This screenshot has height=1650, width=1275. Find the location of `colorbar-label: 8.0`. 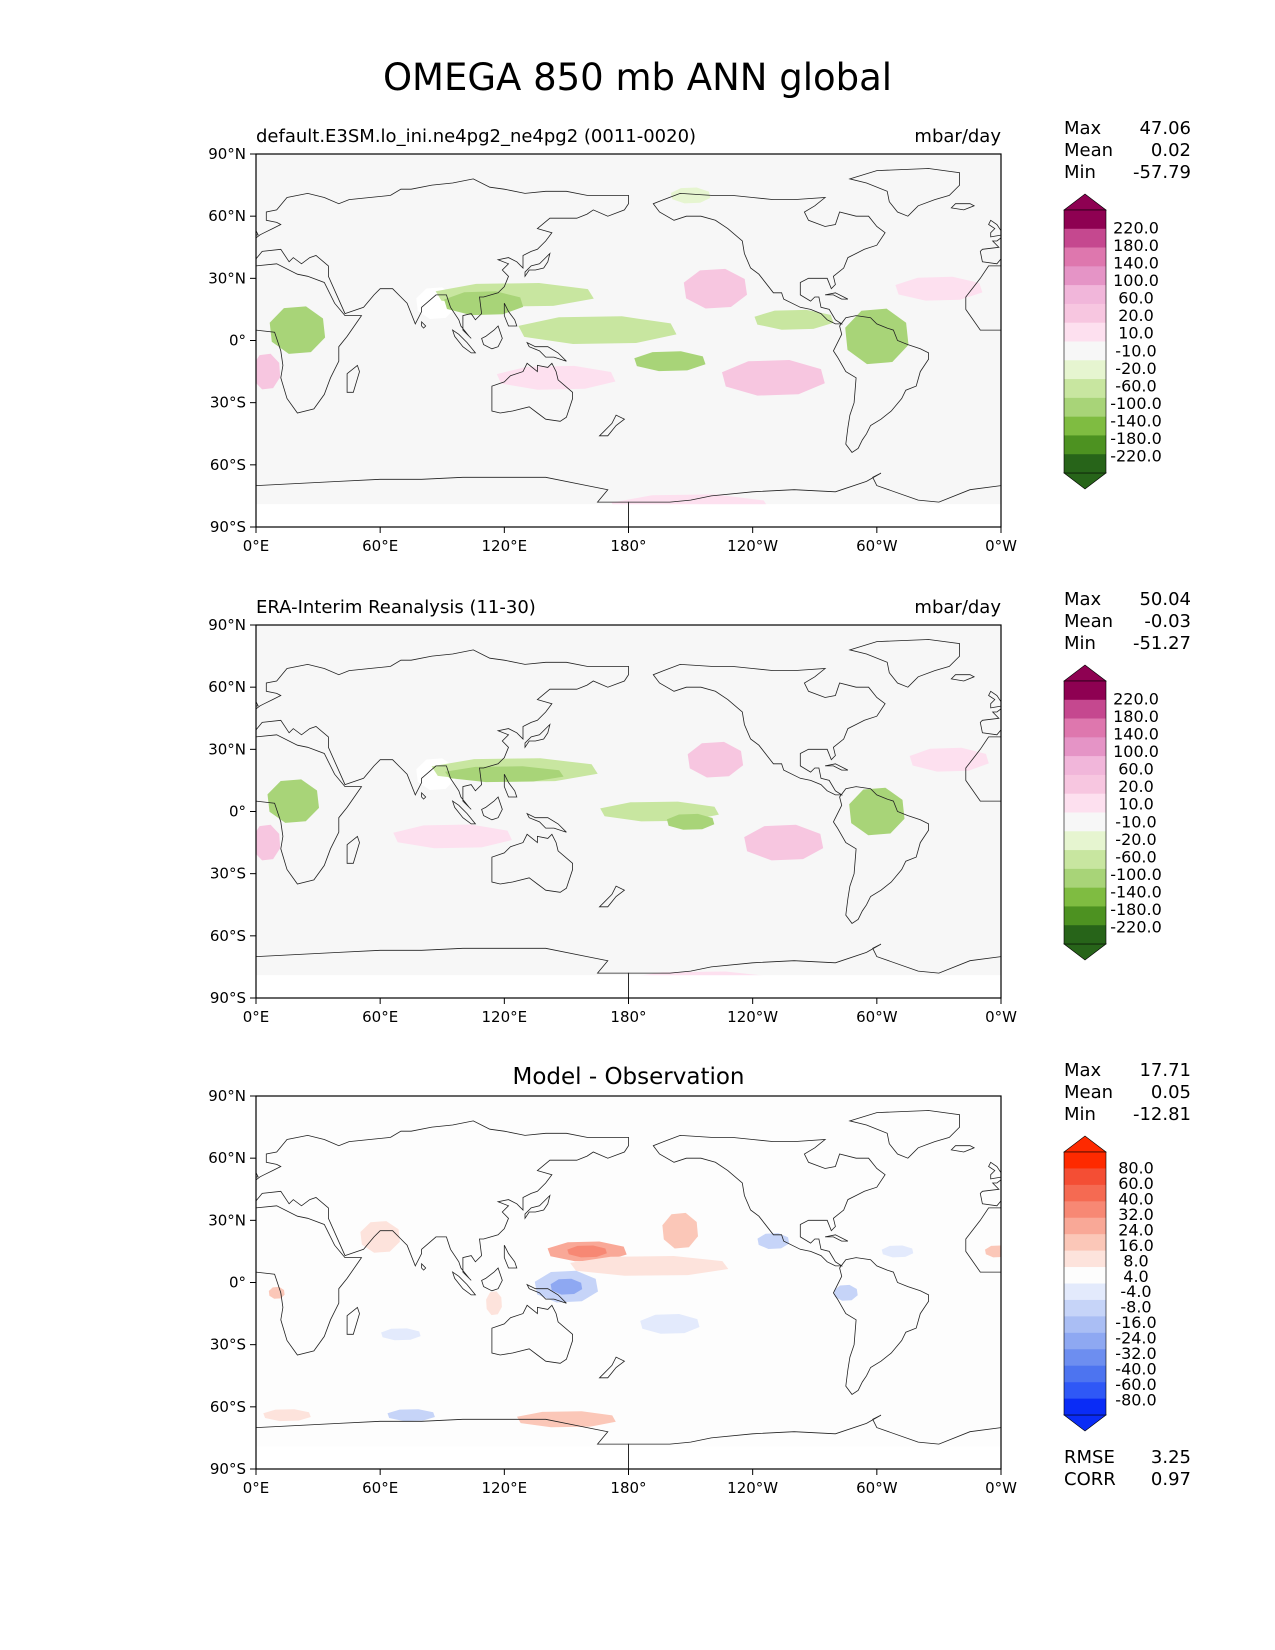

colorbar-label: 8.0 is located at coordinates (1135, 1260).